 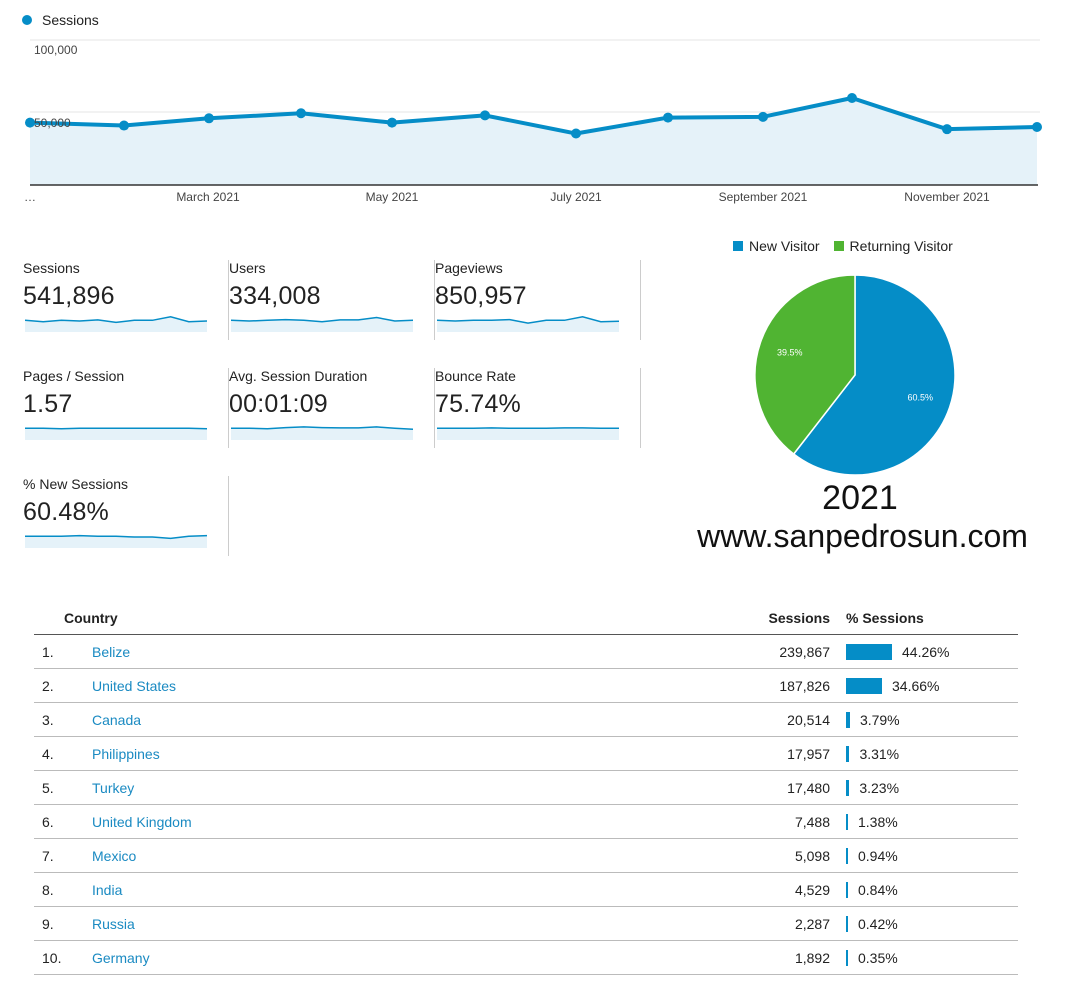 What do you see at coordinates (526, 652) in the screenshot?
I see `table-row: 1. Belize 239,867 44.26%` at bounding box center [526, 652].